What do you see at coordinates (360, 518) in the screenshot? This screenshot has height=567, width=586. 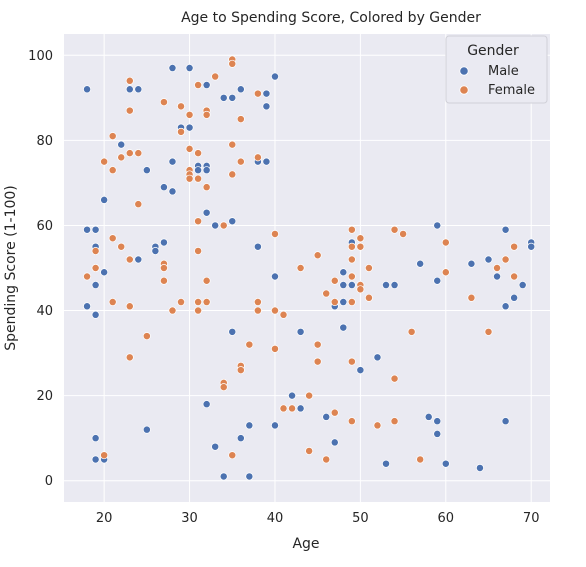 I see `x-tick-label: 50` at bounding box center [360, 518].